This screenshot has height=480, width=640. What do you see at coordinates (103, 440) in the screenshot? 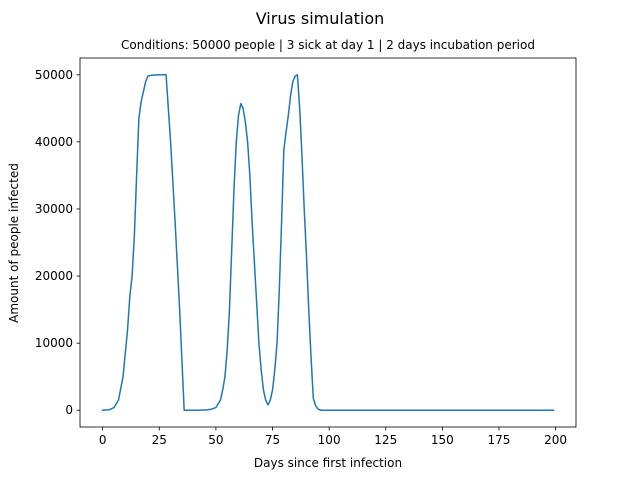
I see `x-tick-label: 0` at bounding box center [103, 440].